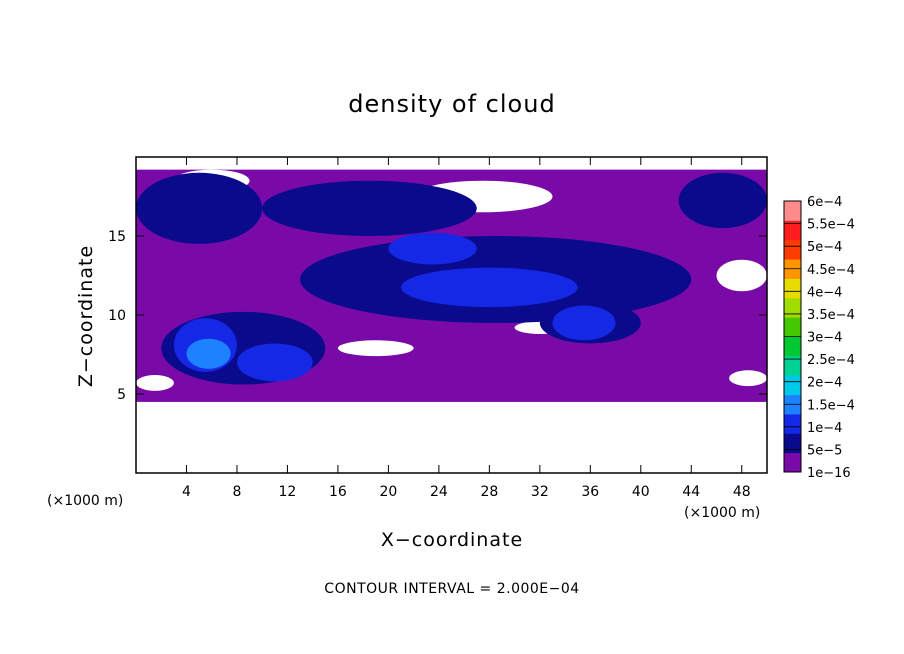 The image size is (904, 654). I want to click on x-tick-label: 12, so click(288, 492).